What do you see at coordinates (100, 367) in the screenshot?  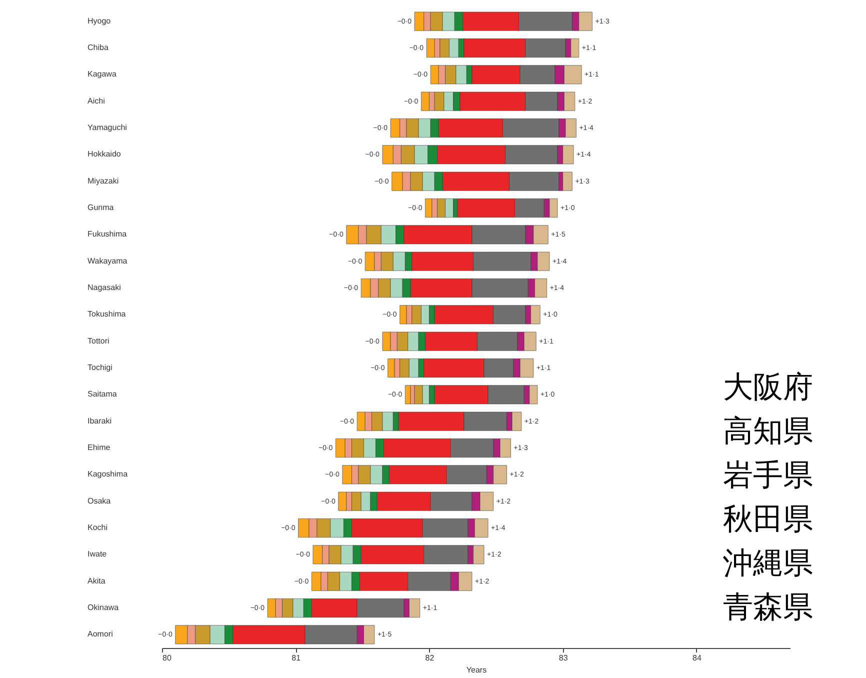 I see `y-tick-label: Tochigi` at bounding box center [100, 367].